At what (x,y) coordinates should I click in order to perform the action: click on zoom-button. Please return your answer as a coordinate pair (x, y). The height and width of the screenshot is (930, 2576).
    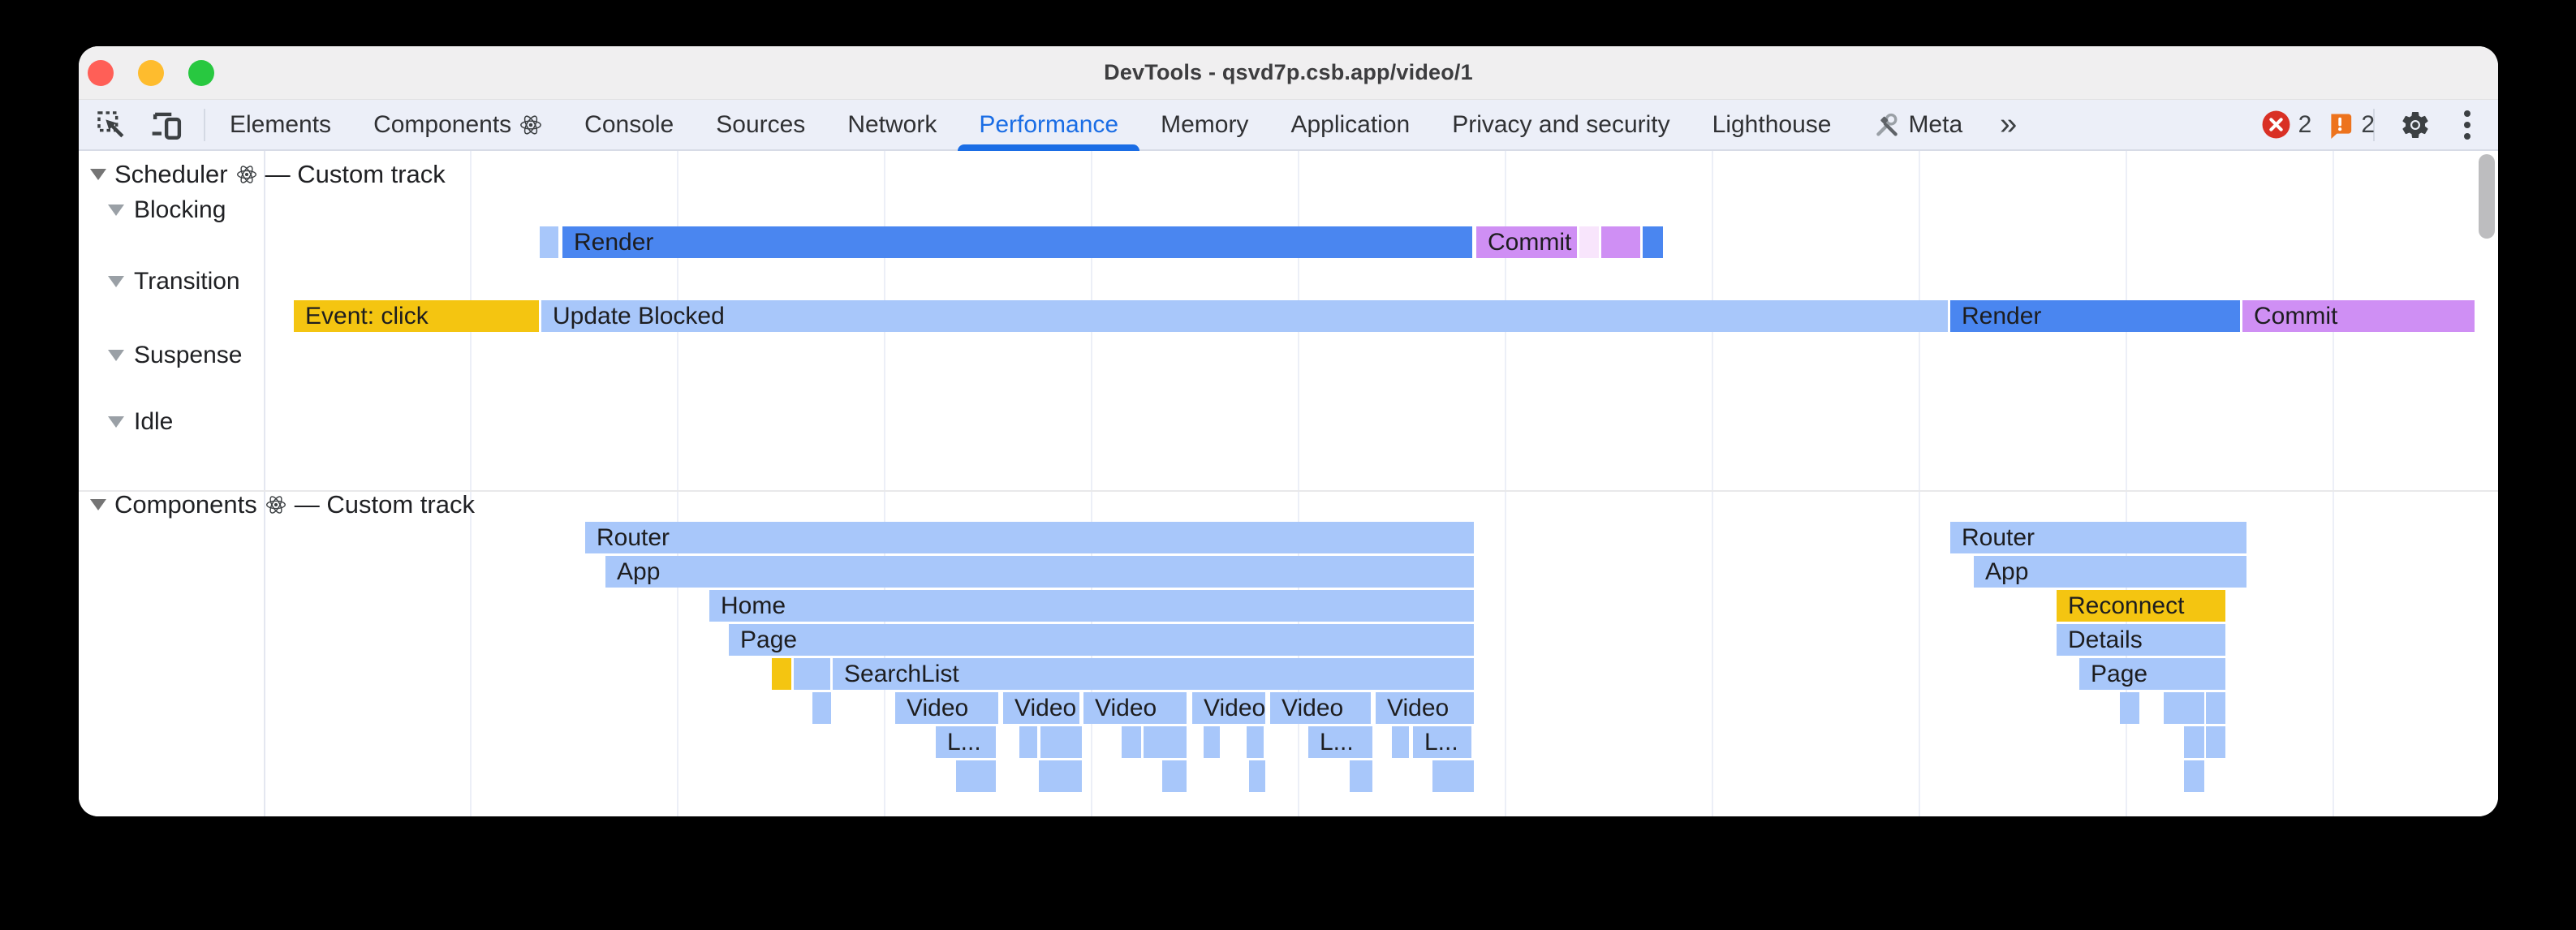
    Looking at the image, I should click on (201, 73).